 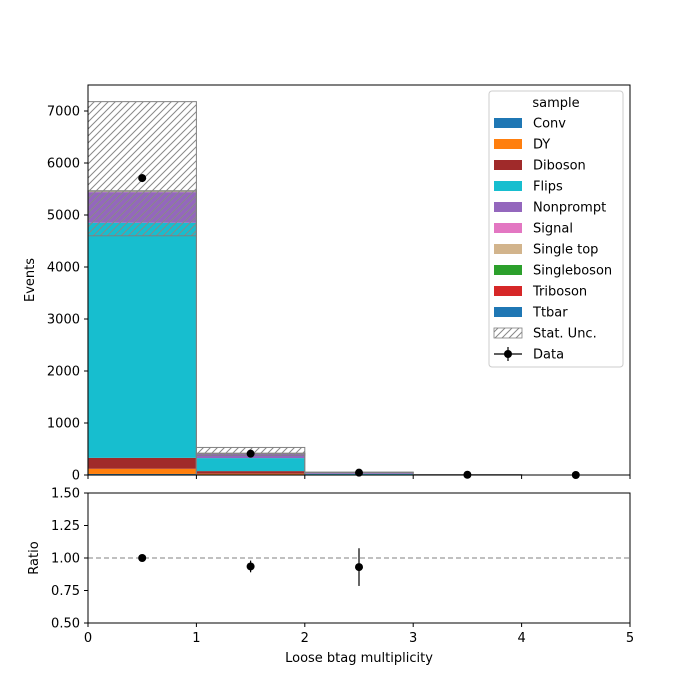 I want to click on legend-swatch-marker, so click(x=508, y=354).